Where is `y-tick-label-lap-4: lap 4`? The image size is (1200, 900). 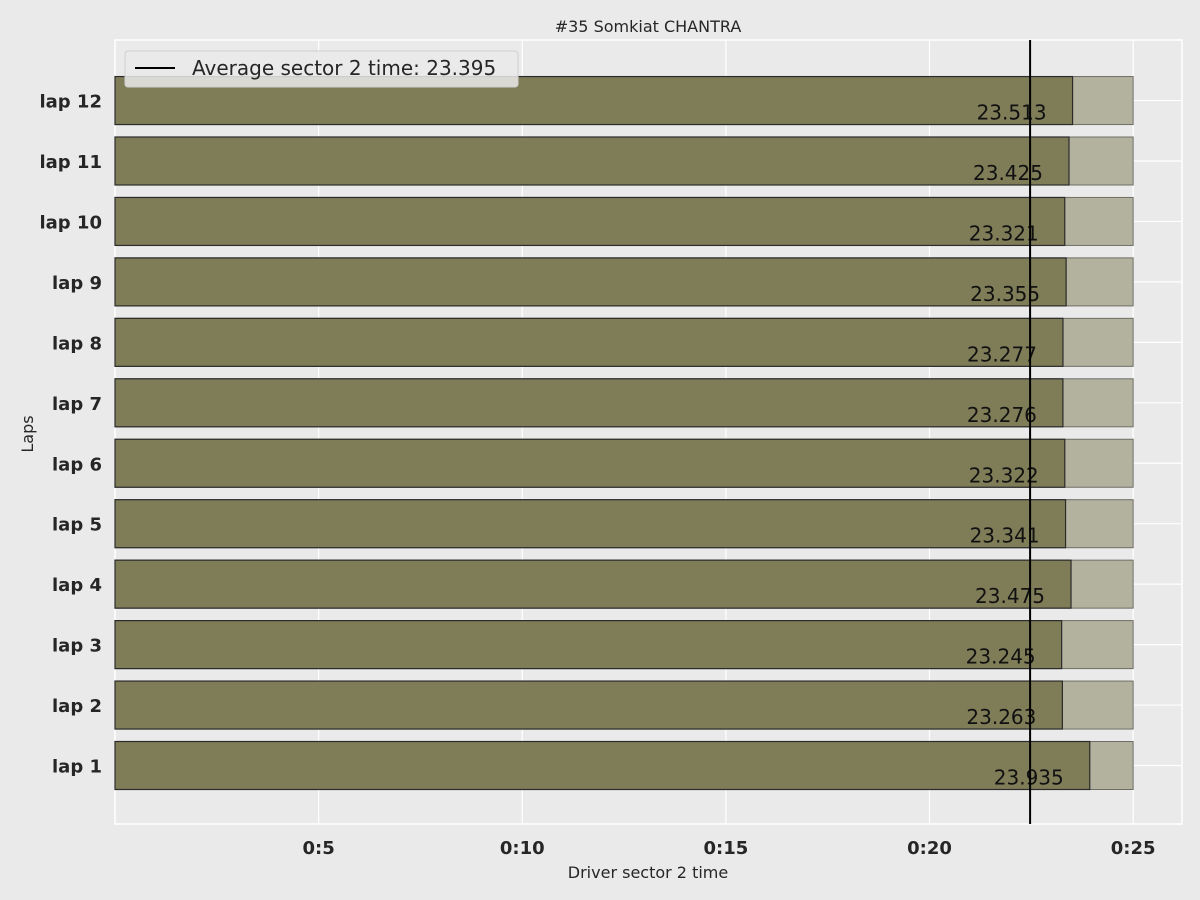 y-tick-label-lap-4: lap 4 is located at coordinates (77, 585).